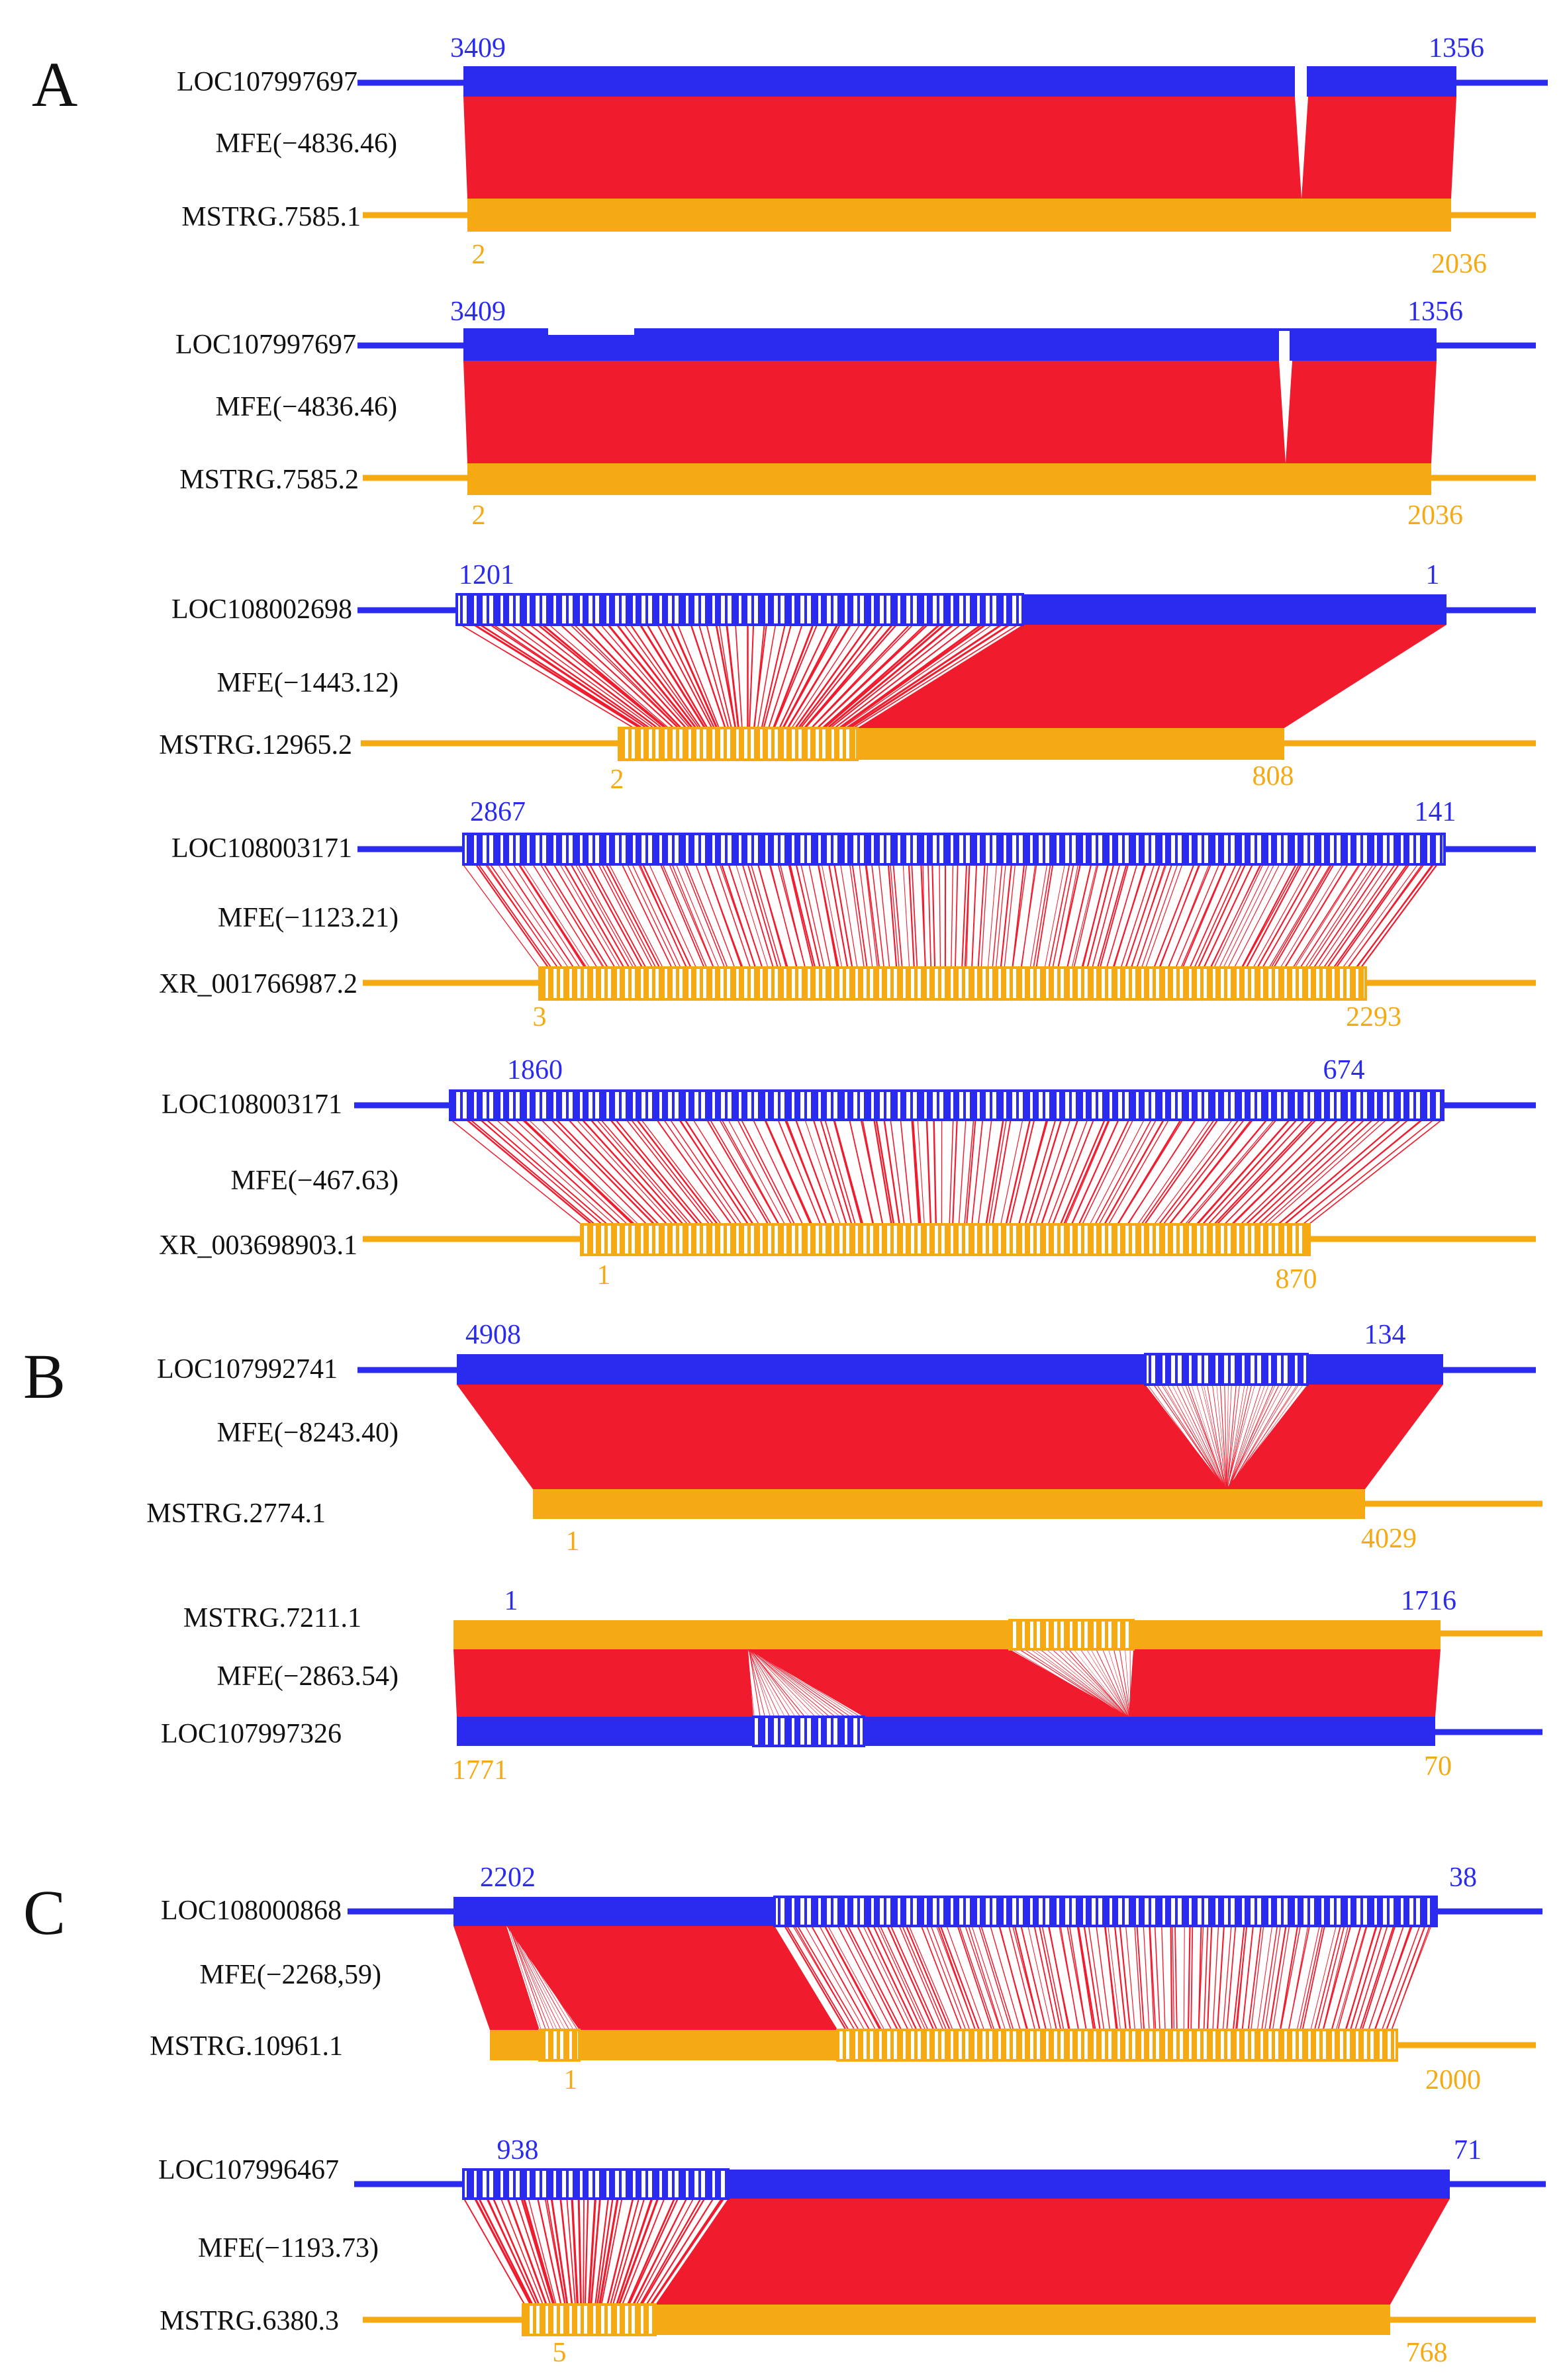 The width and height of the screenshot is (1563, 2380). I want to click on alignment-band-mid, so click(671, 1978).